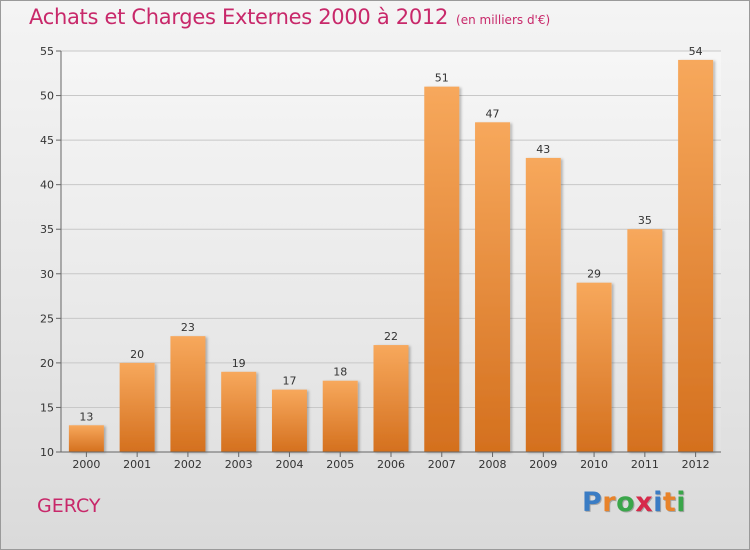 The image size is (750, 550). What do you see at coordinates (137, 464) in the screenshot?
I see `x-tick-label: 2001` at bounding box center [137, 464].